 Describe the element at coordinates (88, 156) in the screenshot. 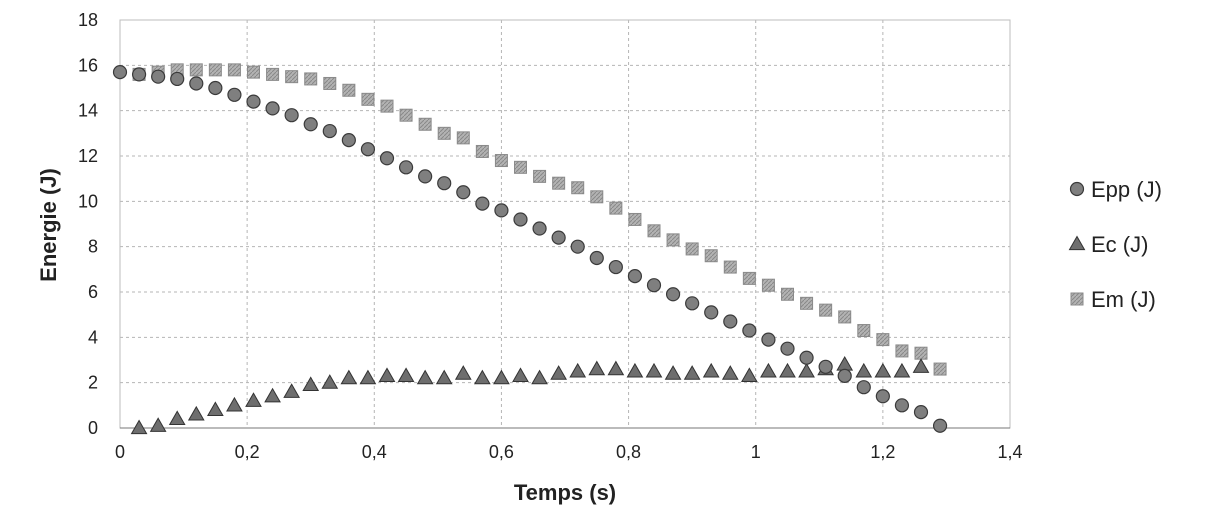

I see `y-tick-label: 12` at that location.